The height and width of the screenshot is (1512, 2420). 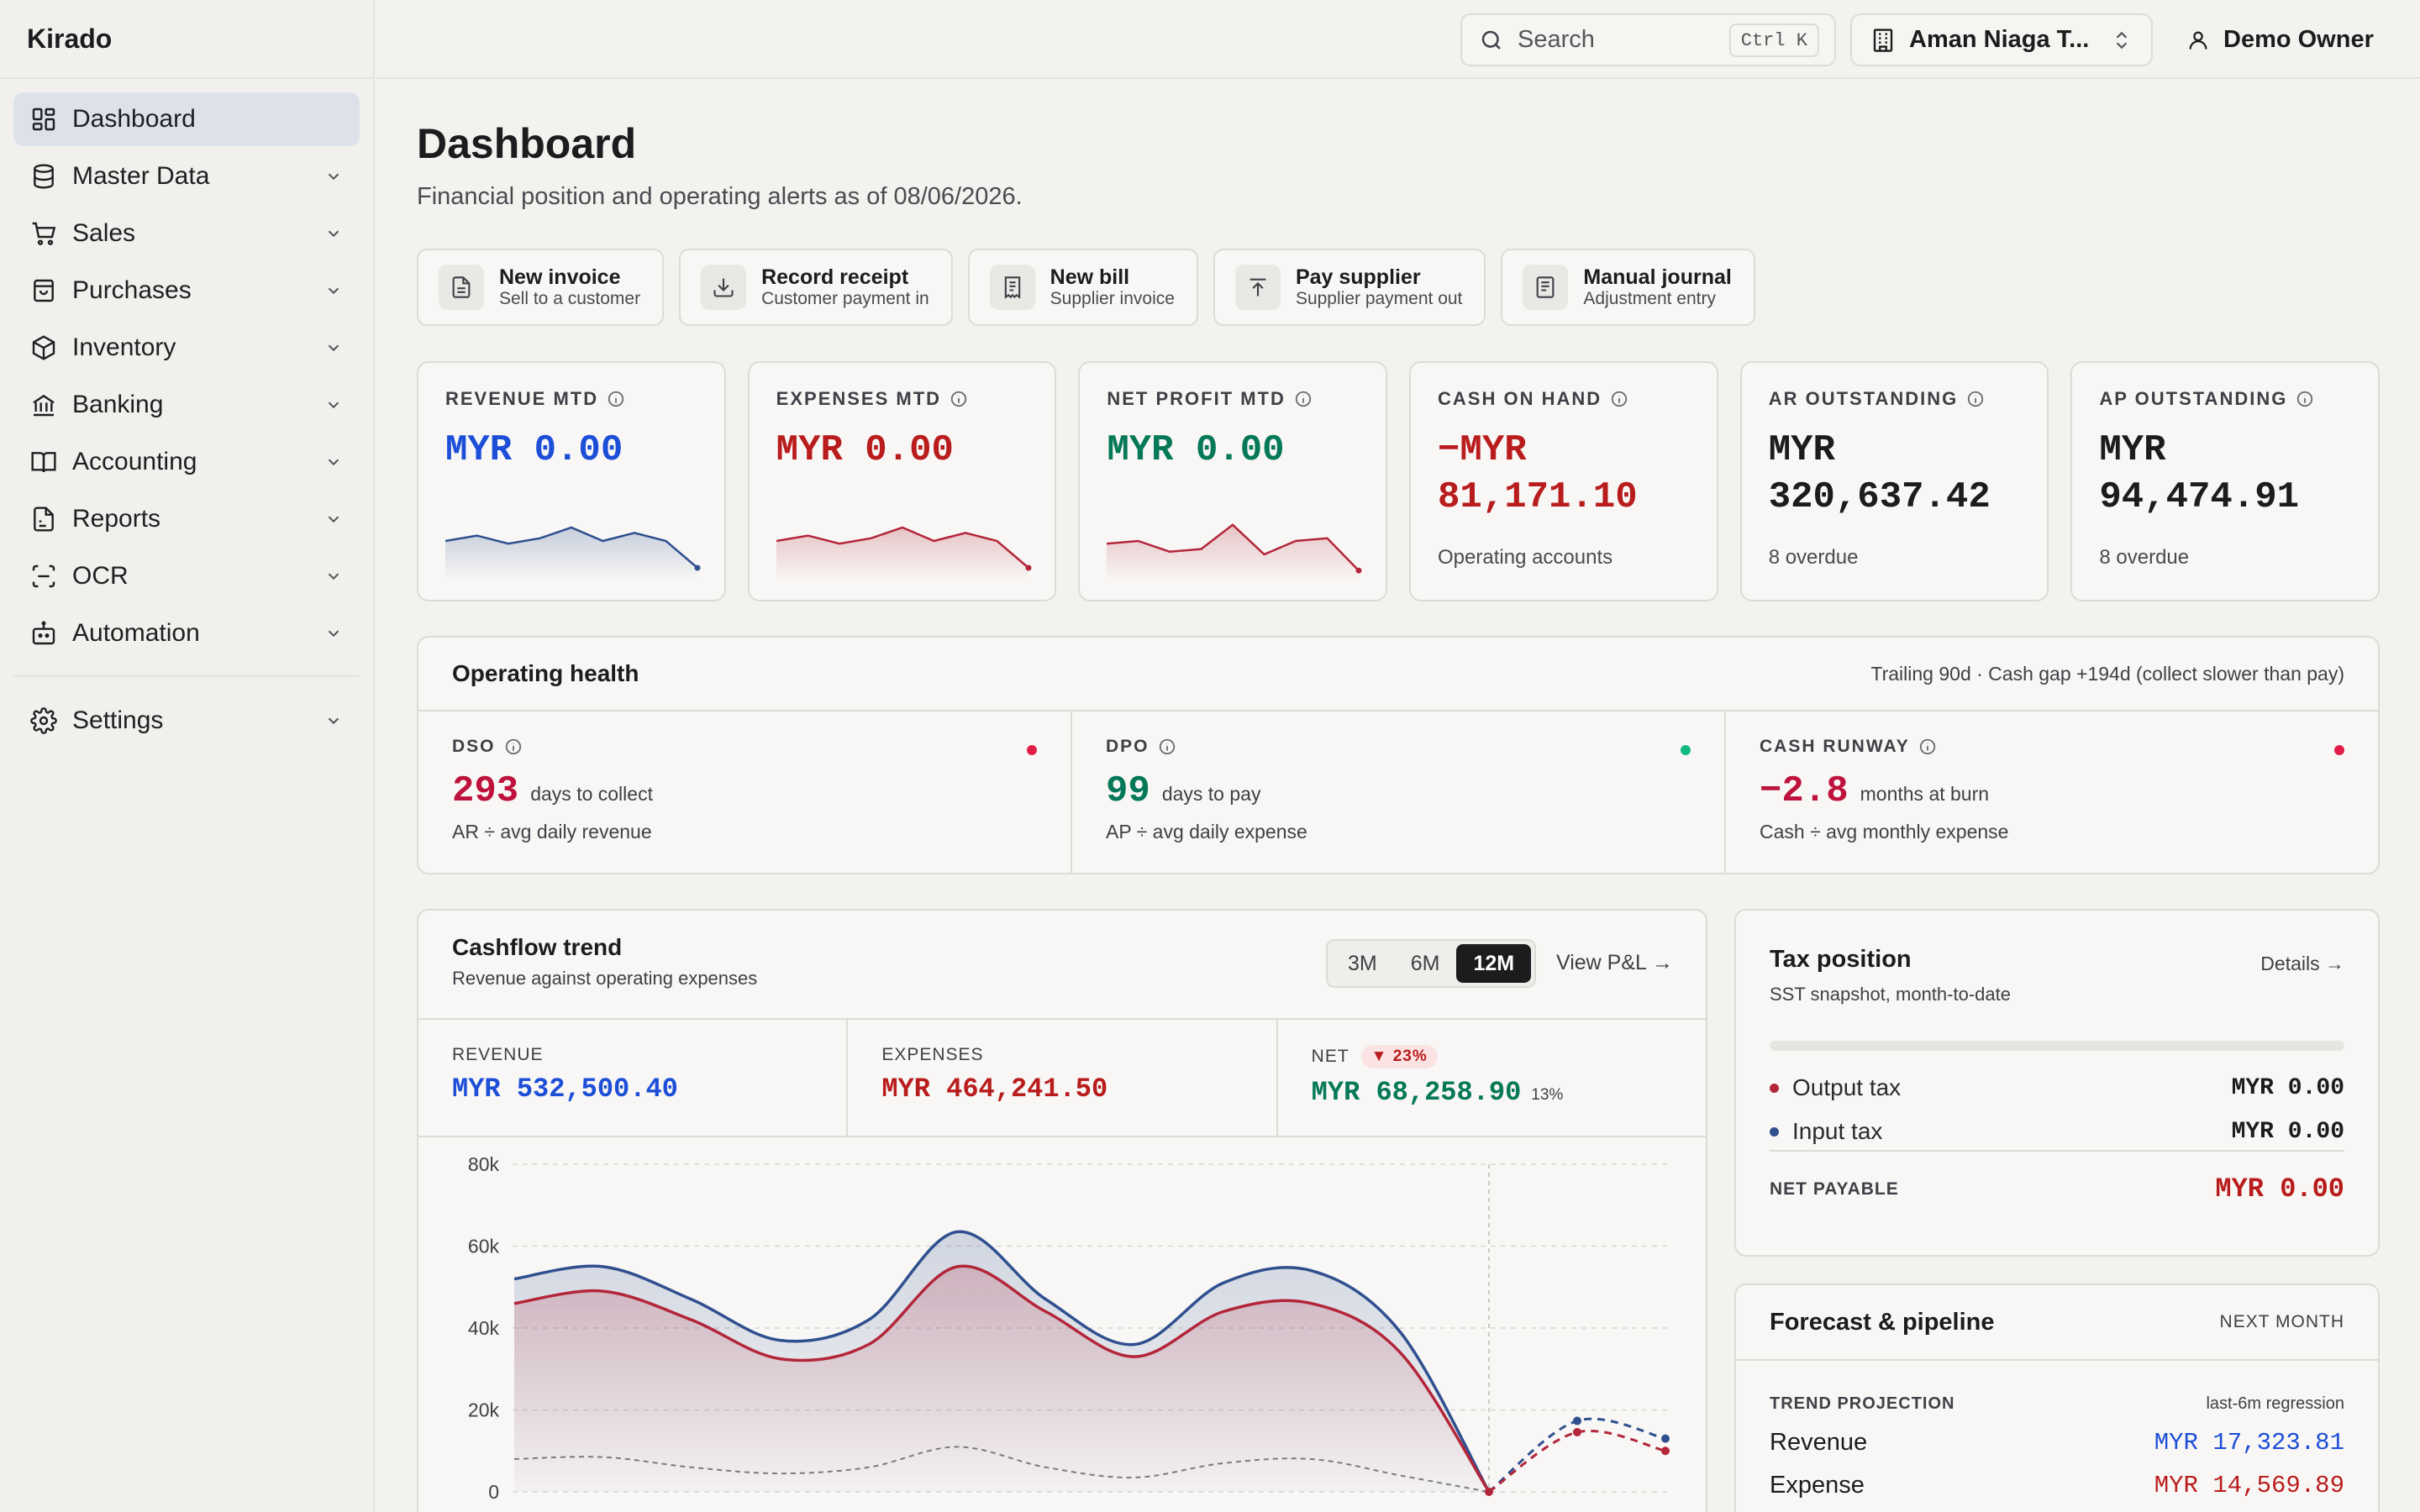 What do you see at coordinates (187, 462) in the screenshot?
I see `sidebar-item-accounting: Accounting` at bounding box center [187, 462].